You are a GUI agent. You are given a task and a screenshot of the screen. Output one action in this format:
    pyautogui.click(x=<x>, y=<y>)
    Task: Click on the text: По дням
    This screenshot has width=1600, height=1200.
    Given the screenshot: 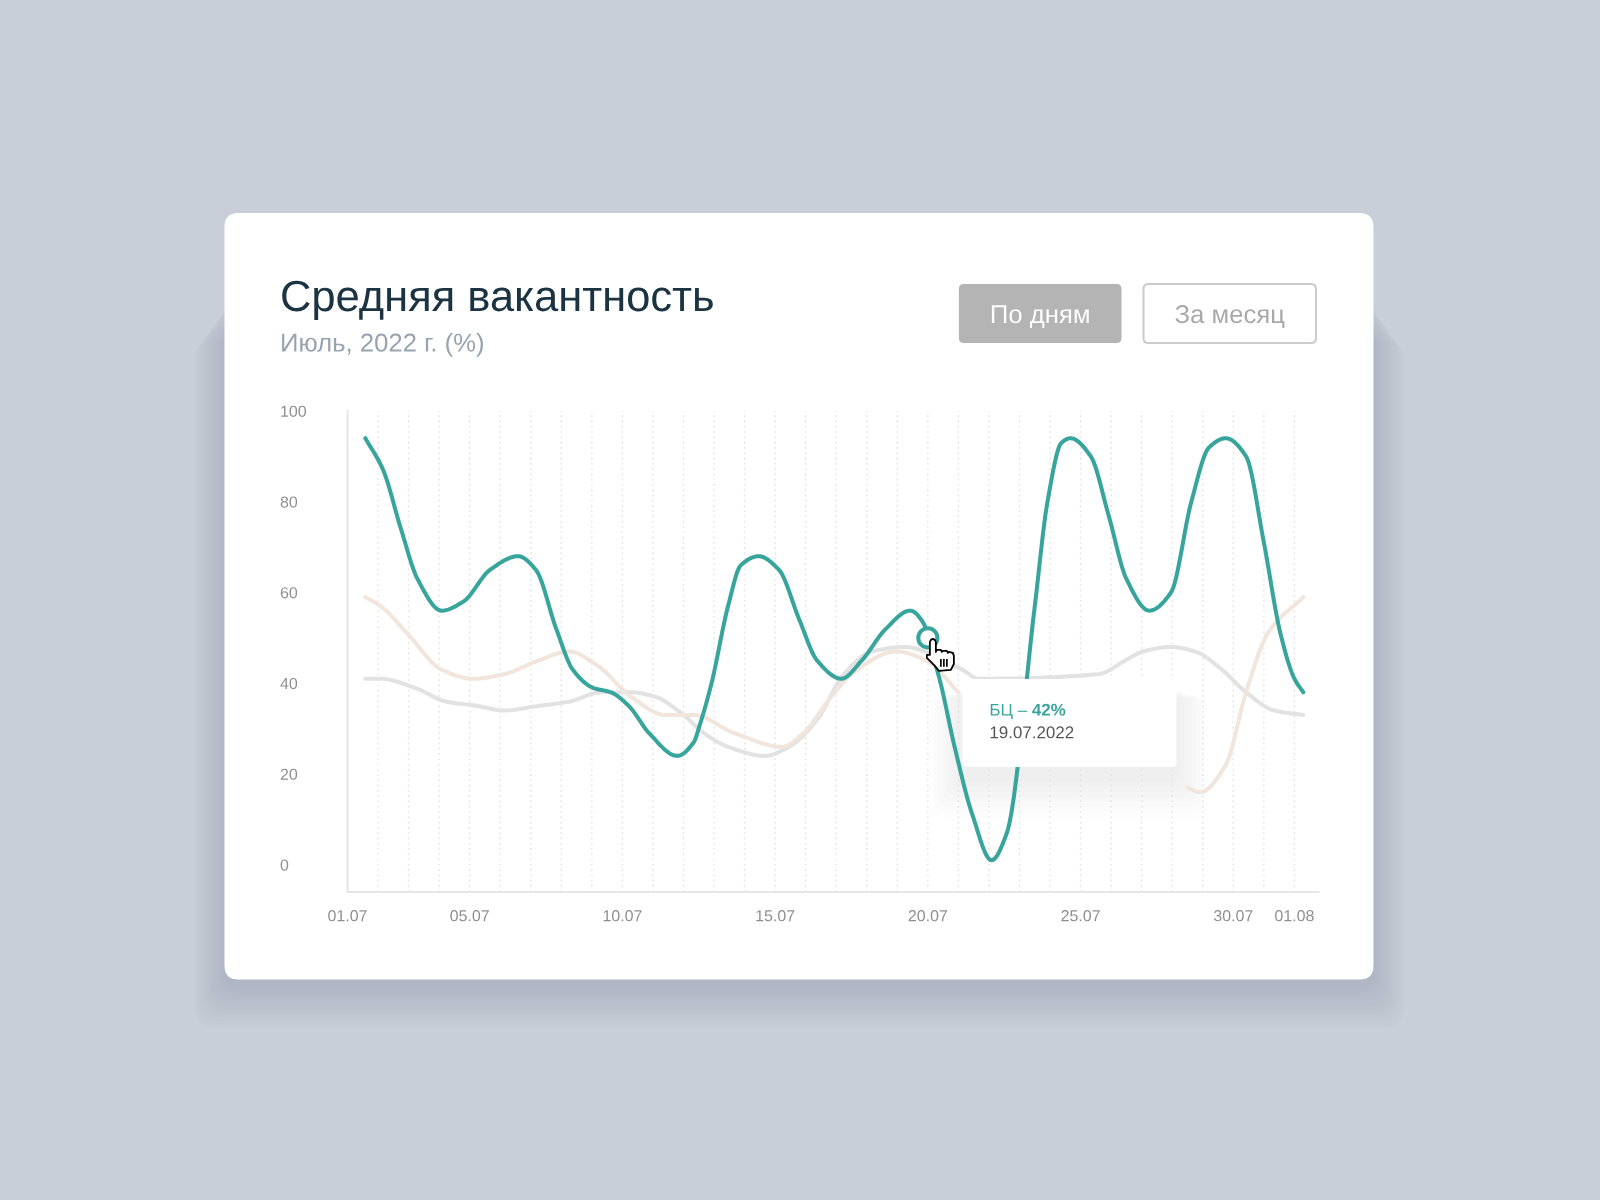 What is the action you would take?
    pyautogui.click(x=1040, y=317)
    